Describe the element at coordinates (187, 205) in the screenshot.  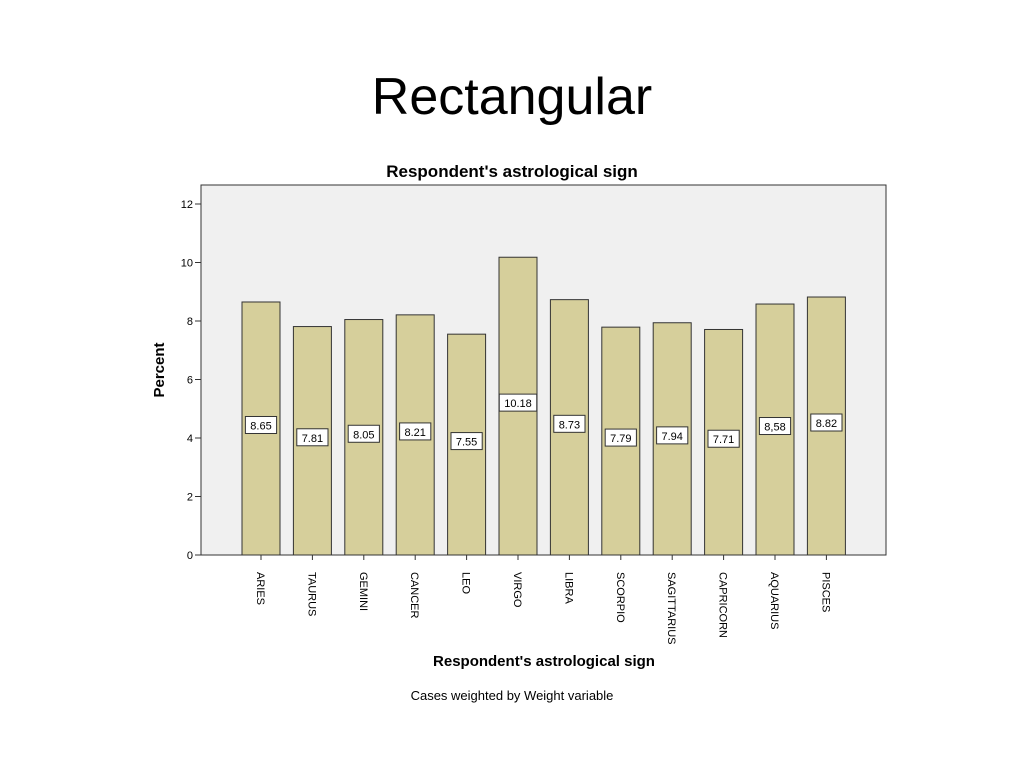
I see `y-tick-label: 12` at that location.